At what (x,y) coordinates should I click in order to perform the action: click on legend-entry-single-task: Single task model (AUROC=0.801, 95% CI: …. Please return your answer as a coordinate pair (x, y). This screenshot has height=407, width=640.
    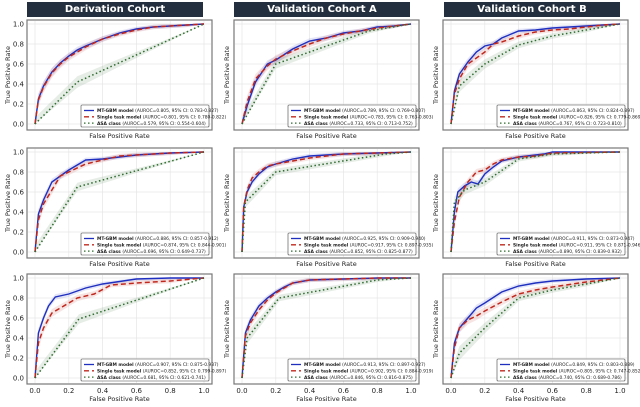
    Looking at the image, I should click on (161, 118).